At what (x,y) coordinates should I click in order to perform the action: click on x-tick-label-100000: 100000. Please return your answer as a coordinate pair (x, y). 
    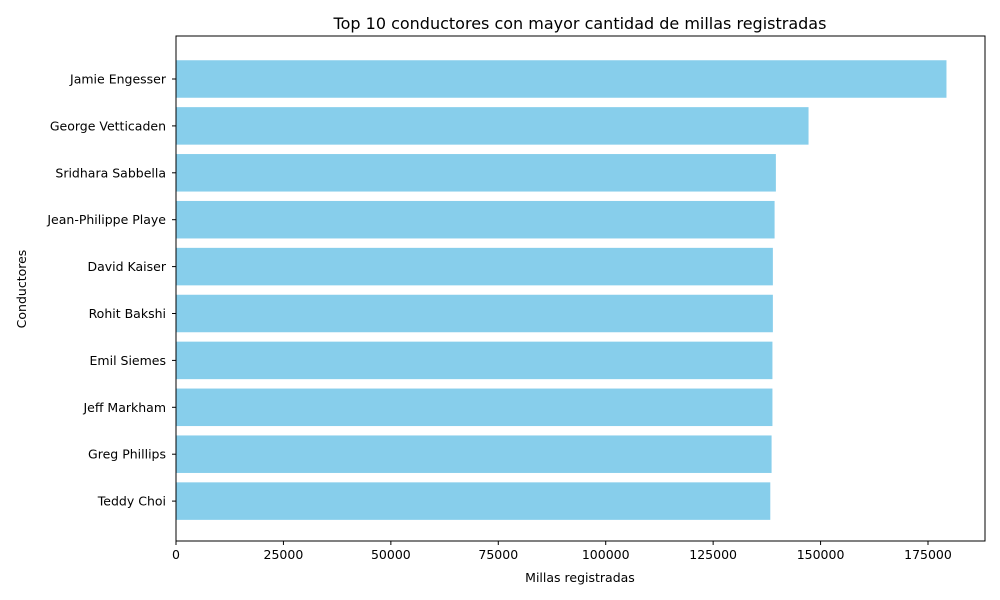
    Looking at the image, I should click on (606, 554).